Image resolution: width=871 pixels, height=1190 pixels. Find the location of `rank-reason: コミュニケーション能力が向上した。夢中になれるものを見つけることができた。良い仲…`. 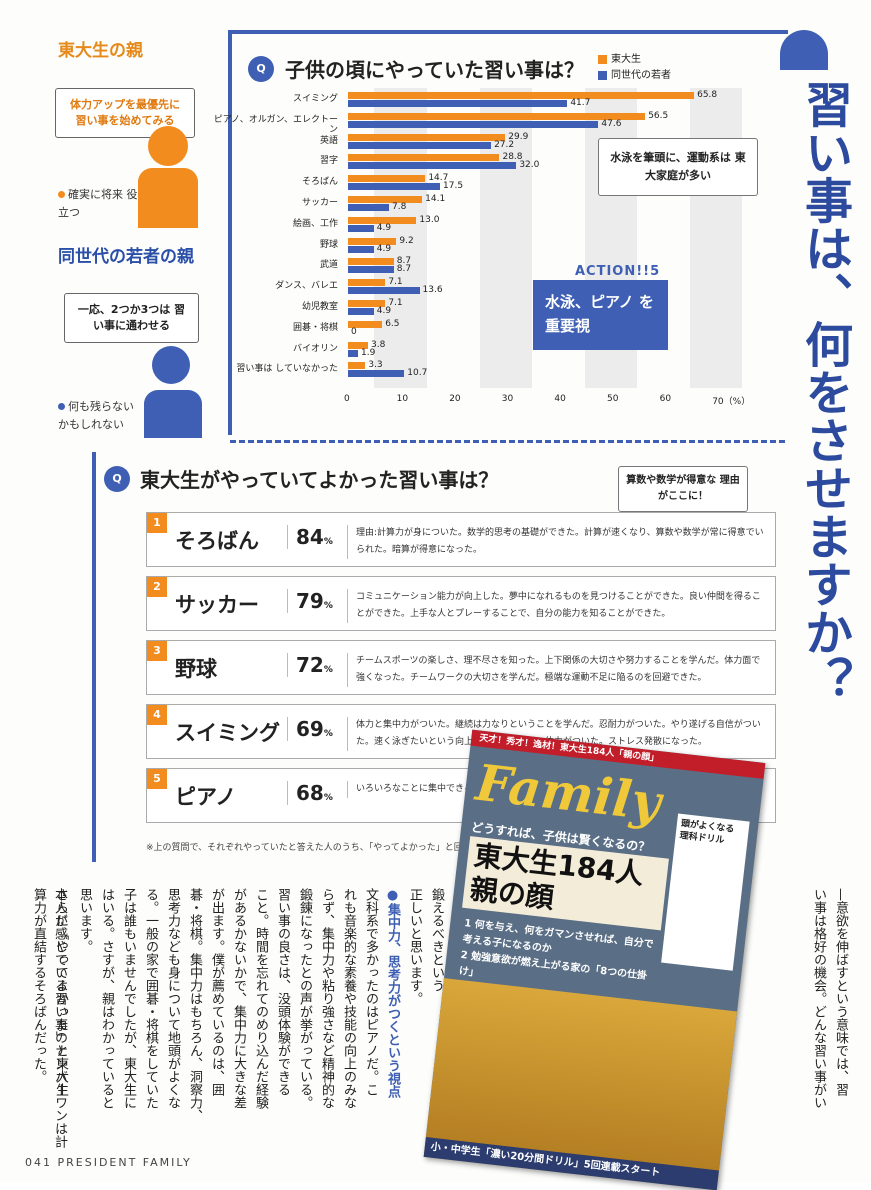

rank-reason: コミュニケーション能力が向上した。夢中になれるものを見つけることができた。良い仲… is located at coordinates (557, 606).